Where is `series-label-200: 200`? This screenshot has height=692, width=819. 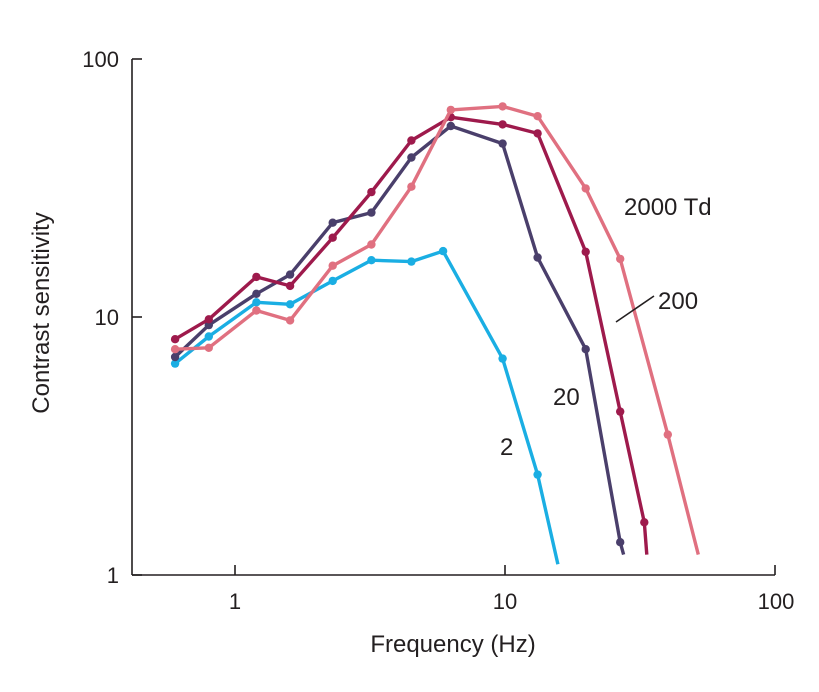
series-label-200: 200 is located at coordinates (678, 301).